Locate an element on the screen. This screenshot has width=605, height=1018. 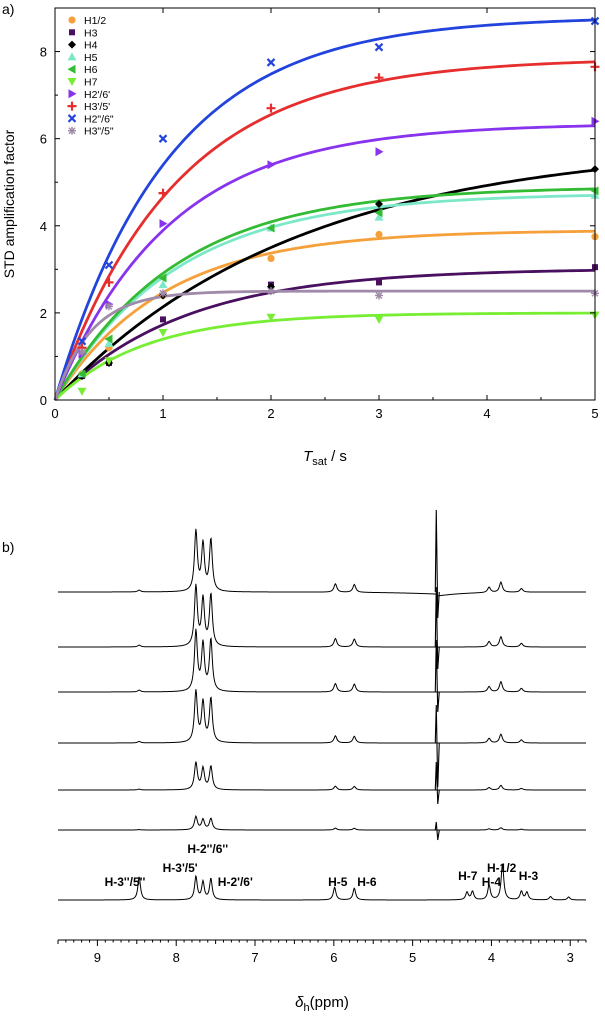
reference-spectrum-trace is located at coordinates (322, 882).